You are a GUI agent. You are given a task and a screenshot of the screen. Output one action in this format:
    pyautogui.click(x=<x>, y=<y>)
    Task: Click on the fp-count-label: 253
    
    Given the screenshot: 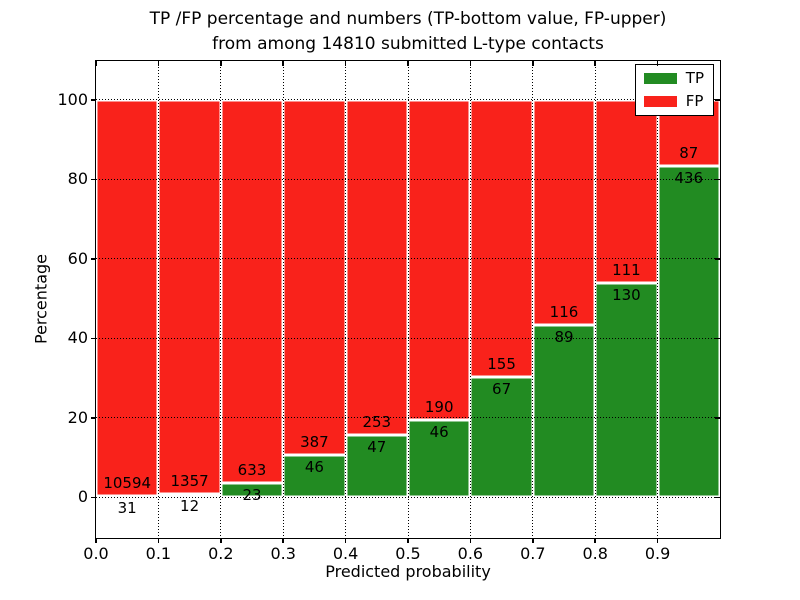 What is the action you would take?
    pyautogui.click(x=377, y=421)
    